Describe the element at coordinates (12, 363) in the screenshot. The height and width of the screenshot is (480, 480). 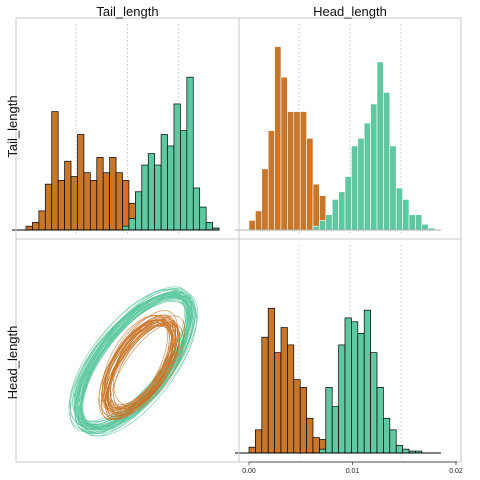
I see `bottom-left-row-label: Head_length` at that location.